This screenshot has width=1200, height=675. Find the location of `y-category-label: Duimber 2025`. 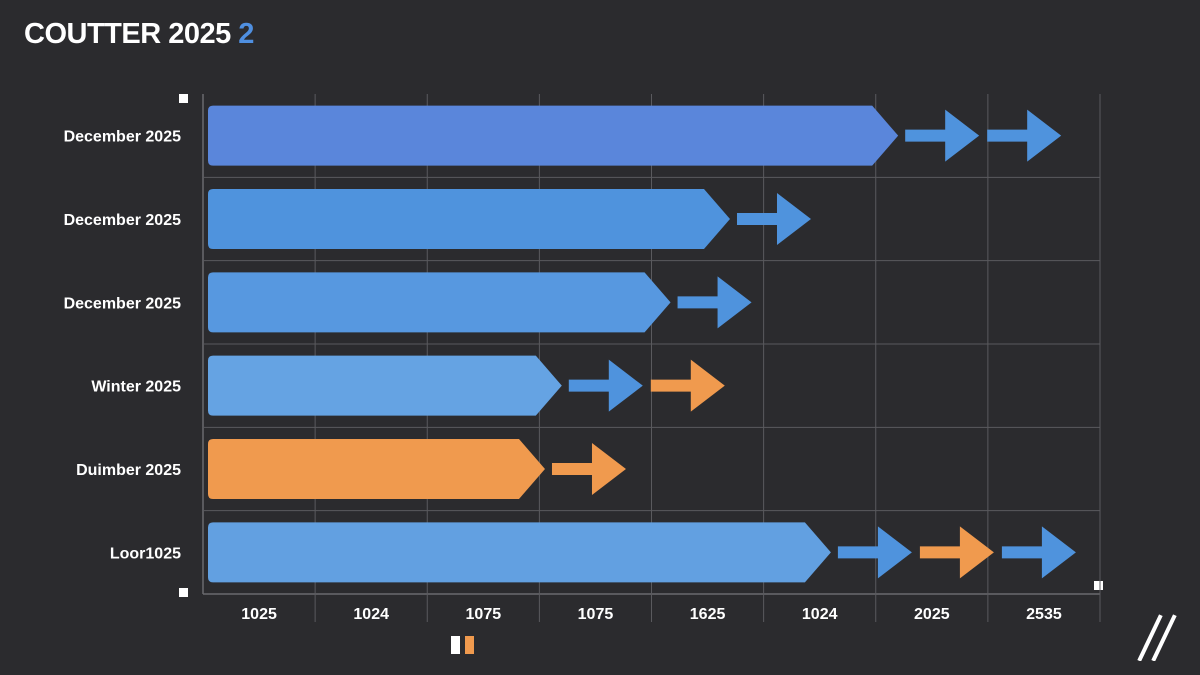

y-category-label: Duimber 2025 is located at coordinates (128, 470).